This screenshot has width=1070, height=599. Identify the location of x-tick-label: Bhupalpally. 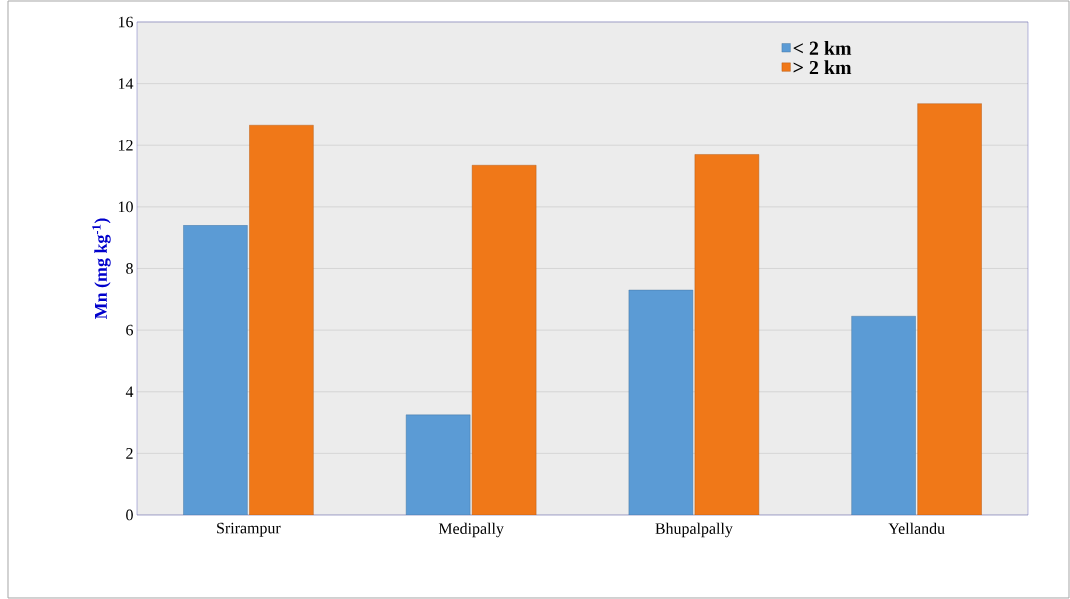
(694, 530).